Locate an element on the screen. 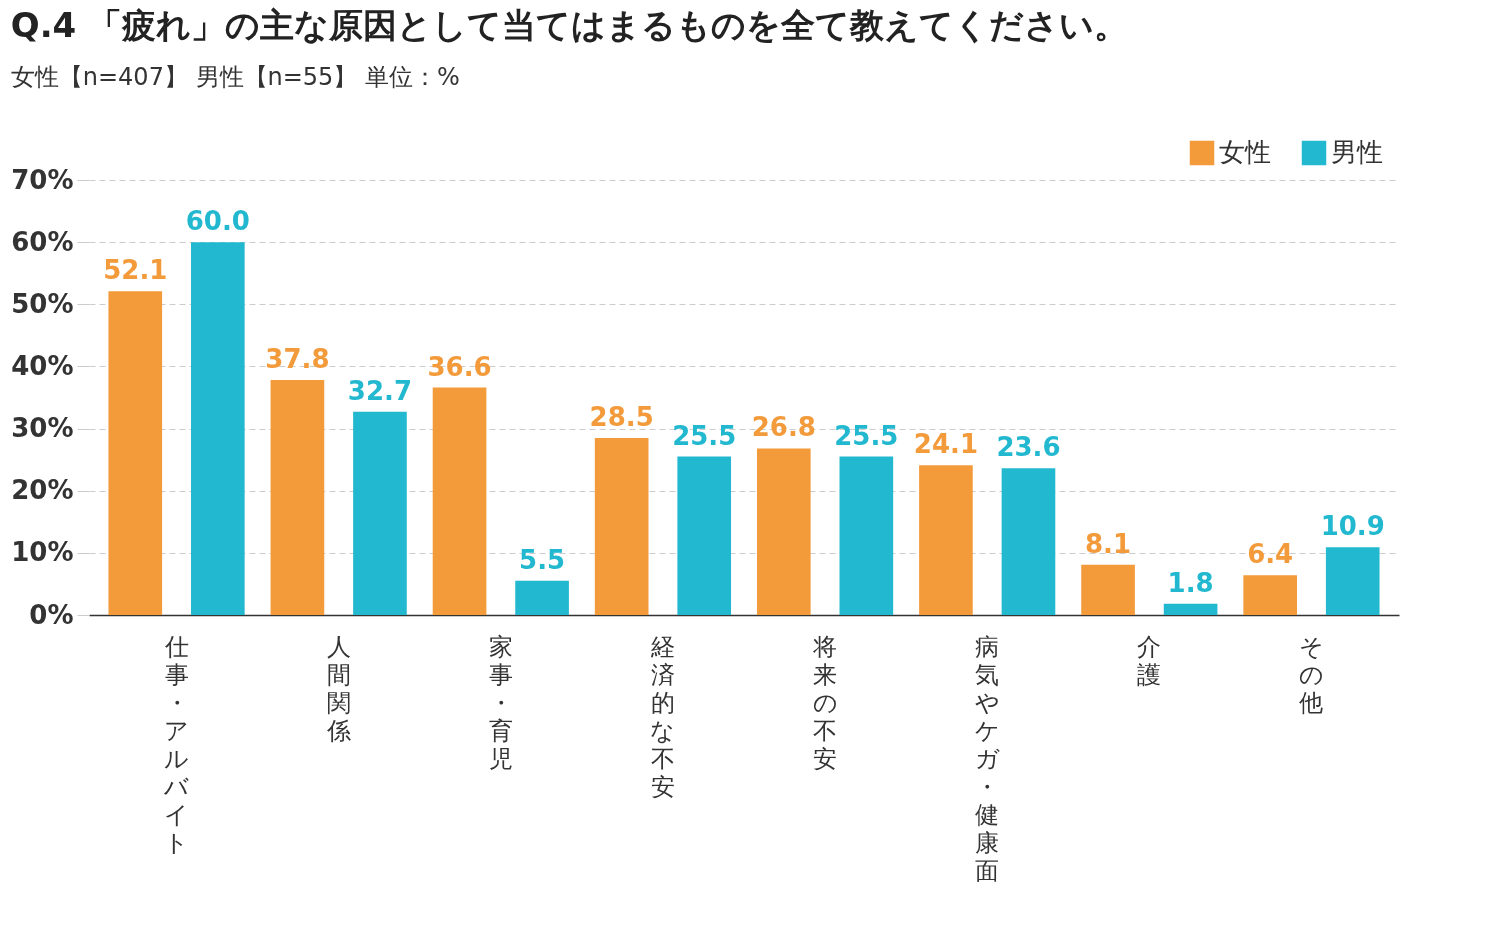 The image size is (1500, 929). data-label: 1.8 is located at coordinates (1190, 582).